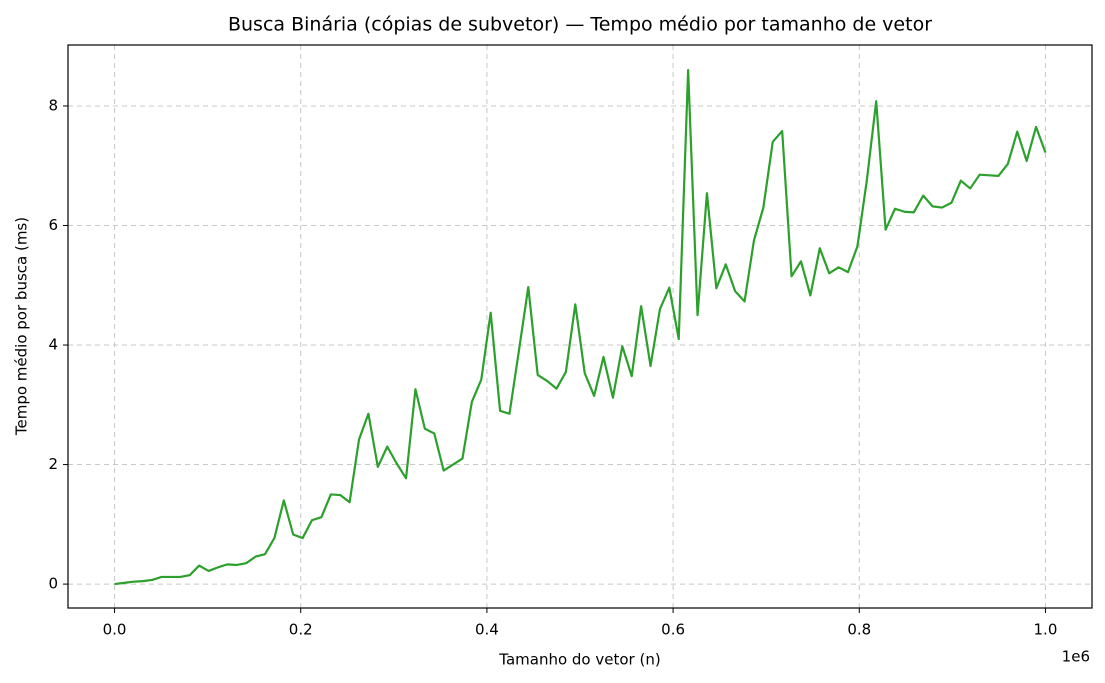 The image size is (1105, 683). What do you see at coordinates (579, 660) in the screenshot?
I see `x-axis-label: Tamanho do vetor (n)` at bounding box center [579, 660].